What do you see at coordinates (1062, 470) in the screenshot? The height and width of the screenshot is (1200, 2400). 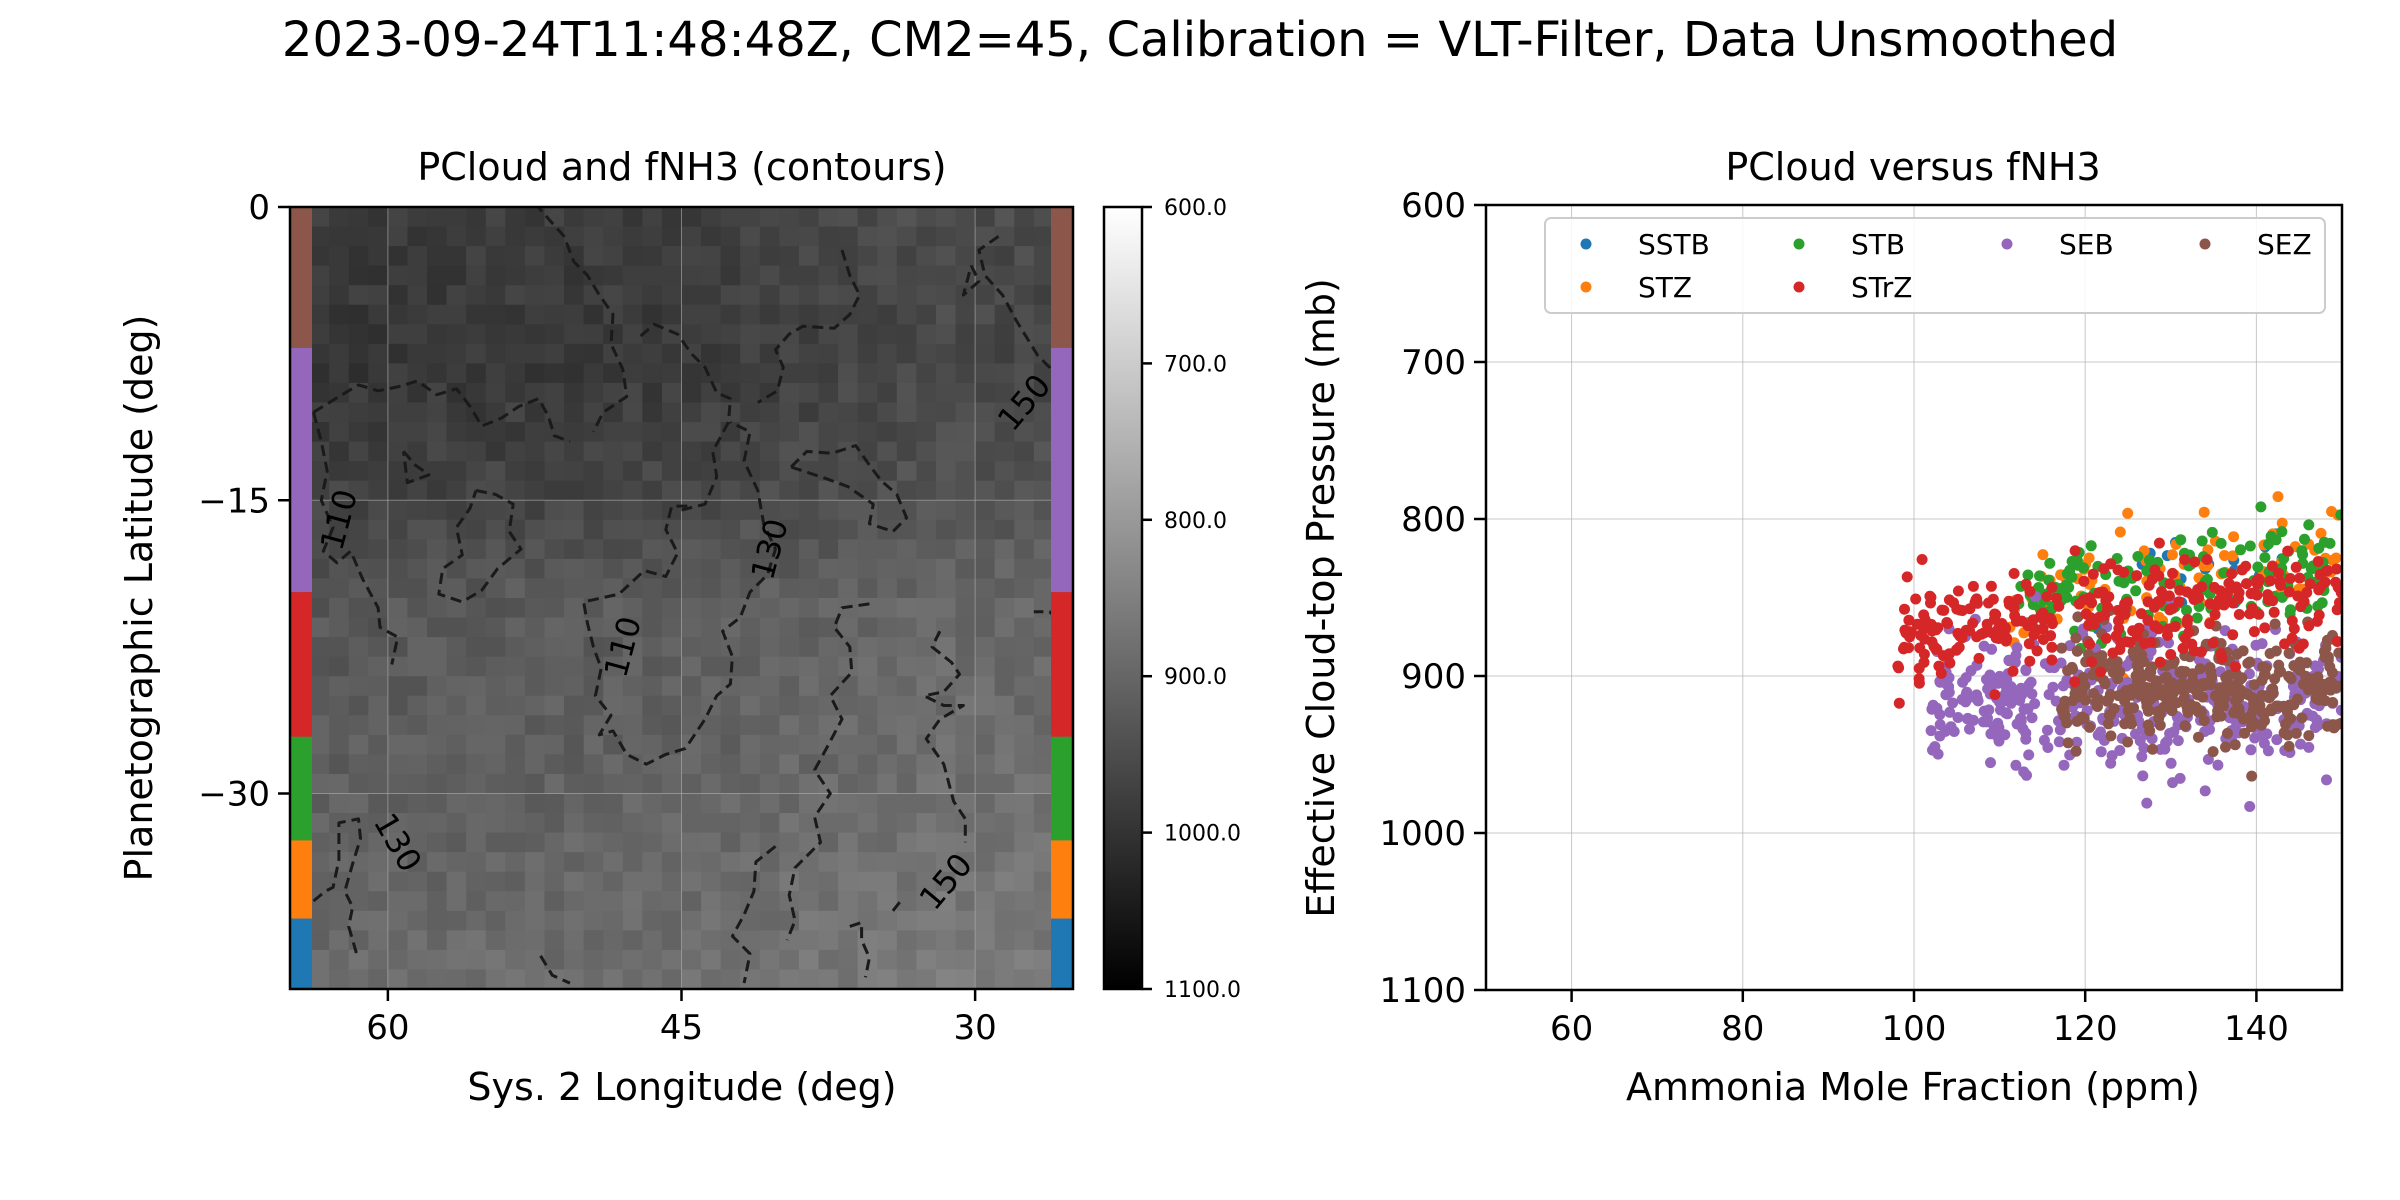 I see `band-strip-right` at bounding box center [1062, 470].